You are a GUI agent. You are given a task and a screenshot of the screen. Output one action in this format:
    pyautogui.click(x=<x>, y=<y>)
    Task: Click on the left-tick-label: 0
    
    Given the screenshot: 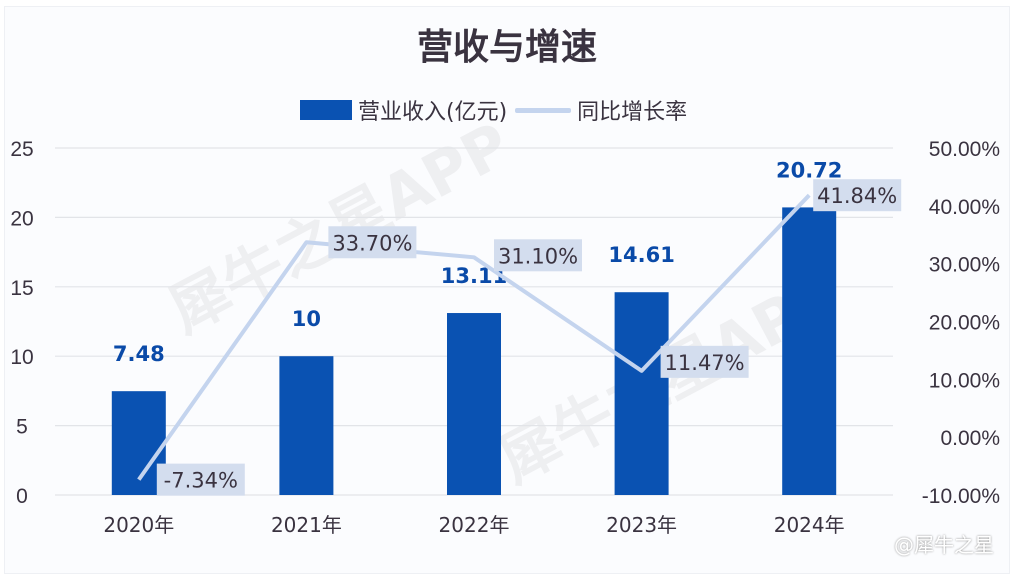 What is the action you would take?
    pyautogui.click(x=22, y=496)
    